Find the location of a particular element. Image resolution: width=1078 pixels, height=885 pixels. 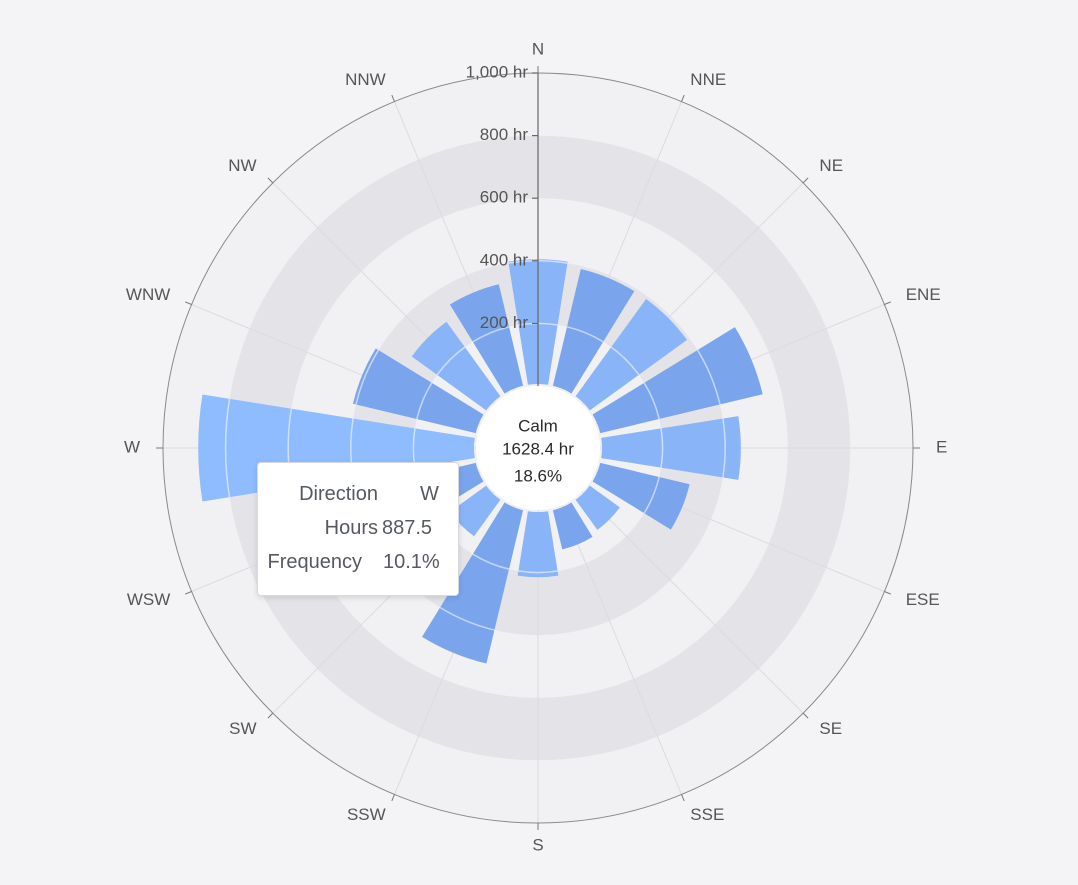

radial-tick-label: 1,000 hr is located at coordinates (497, 71).